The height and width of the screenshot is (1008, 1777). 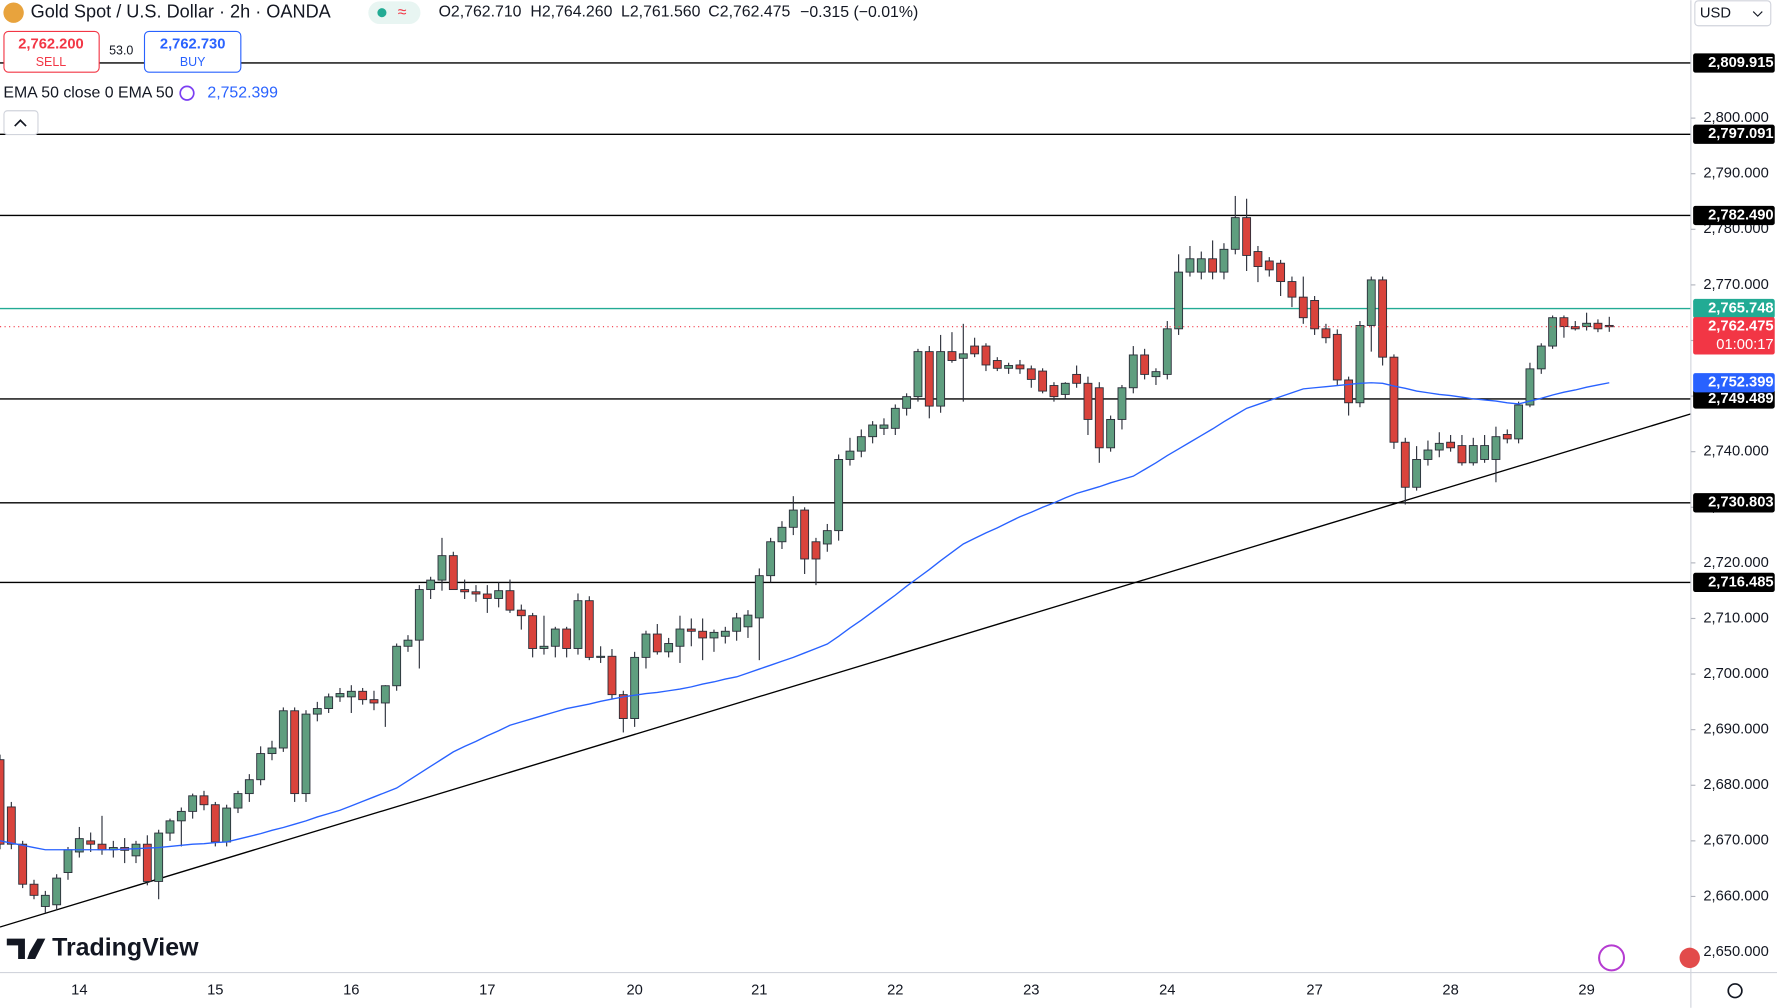 What do you see at coordinates (1735, 991) in the screenshot?
I see `settings-icon` at bounding box center [1735, 991].